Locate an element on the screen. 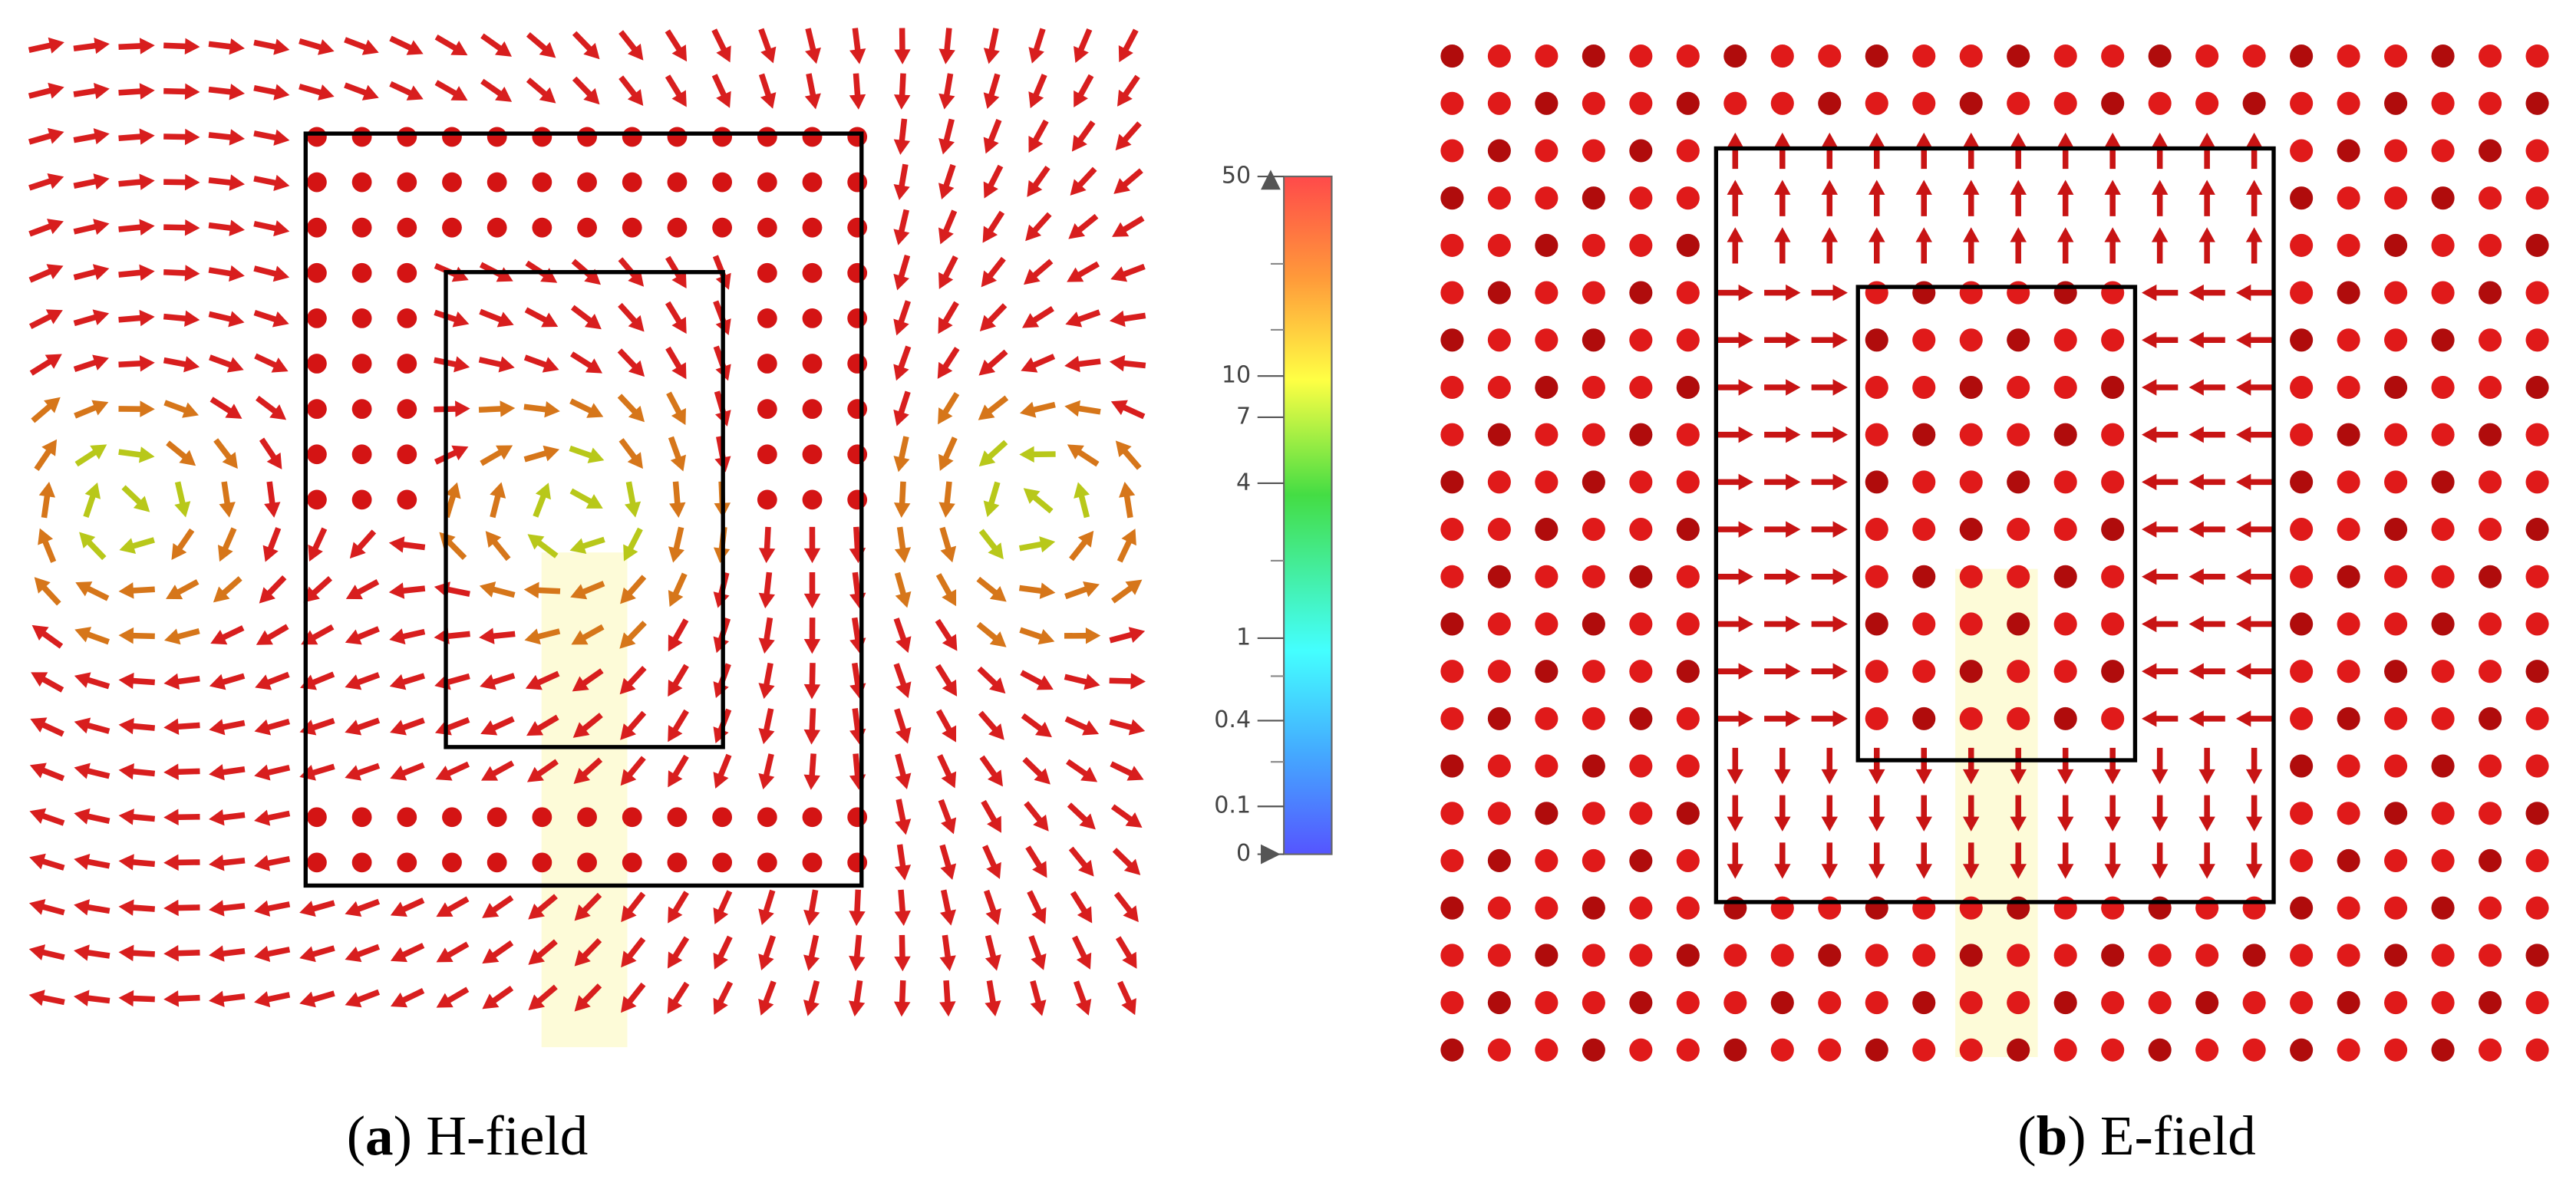 This screenshot has width=2576, height=1189. caption-text: ) E-field is located at coordinates (2161, 1136).